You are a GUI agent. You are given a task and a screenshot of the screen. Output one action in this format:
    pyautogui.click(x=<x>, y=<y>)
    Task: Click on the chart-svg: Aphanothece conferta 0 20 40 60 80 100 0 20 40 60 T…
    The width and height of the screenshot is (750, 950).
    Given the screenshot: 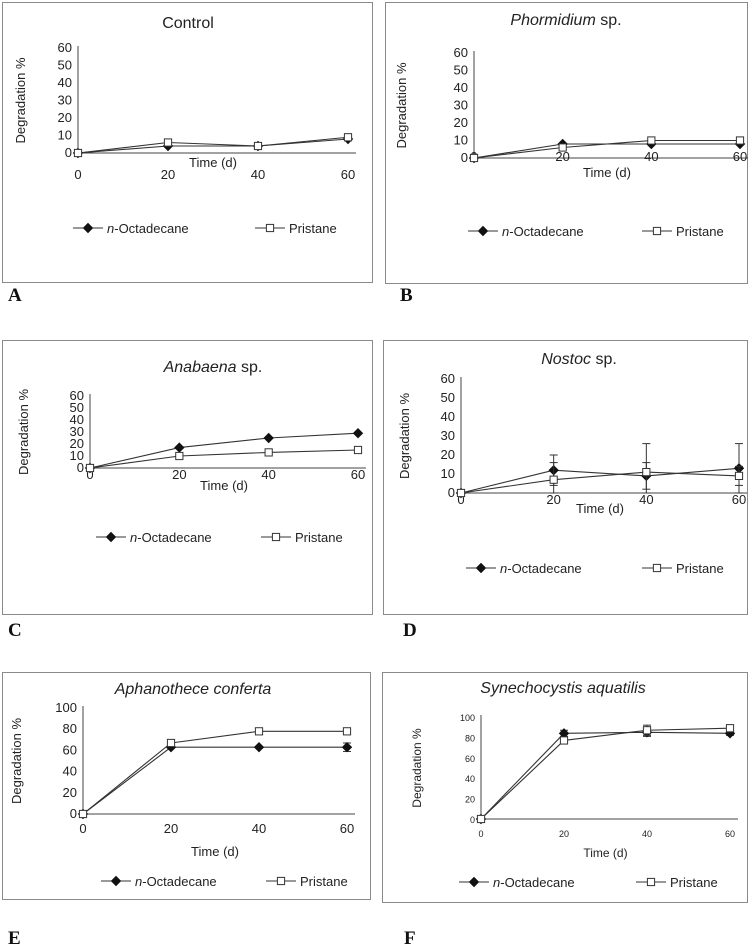 What is the action you would take?
    pyautogui.click(x=182, y=785)
    